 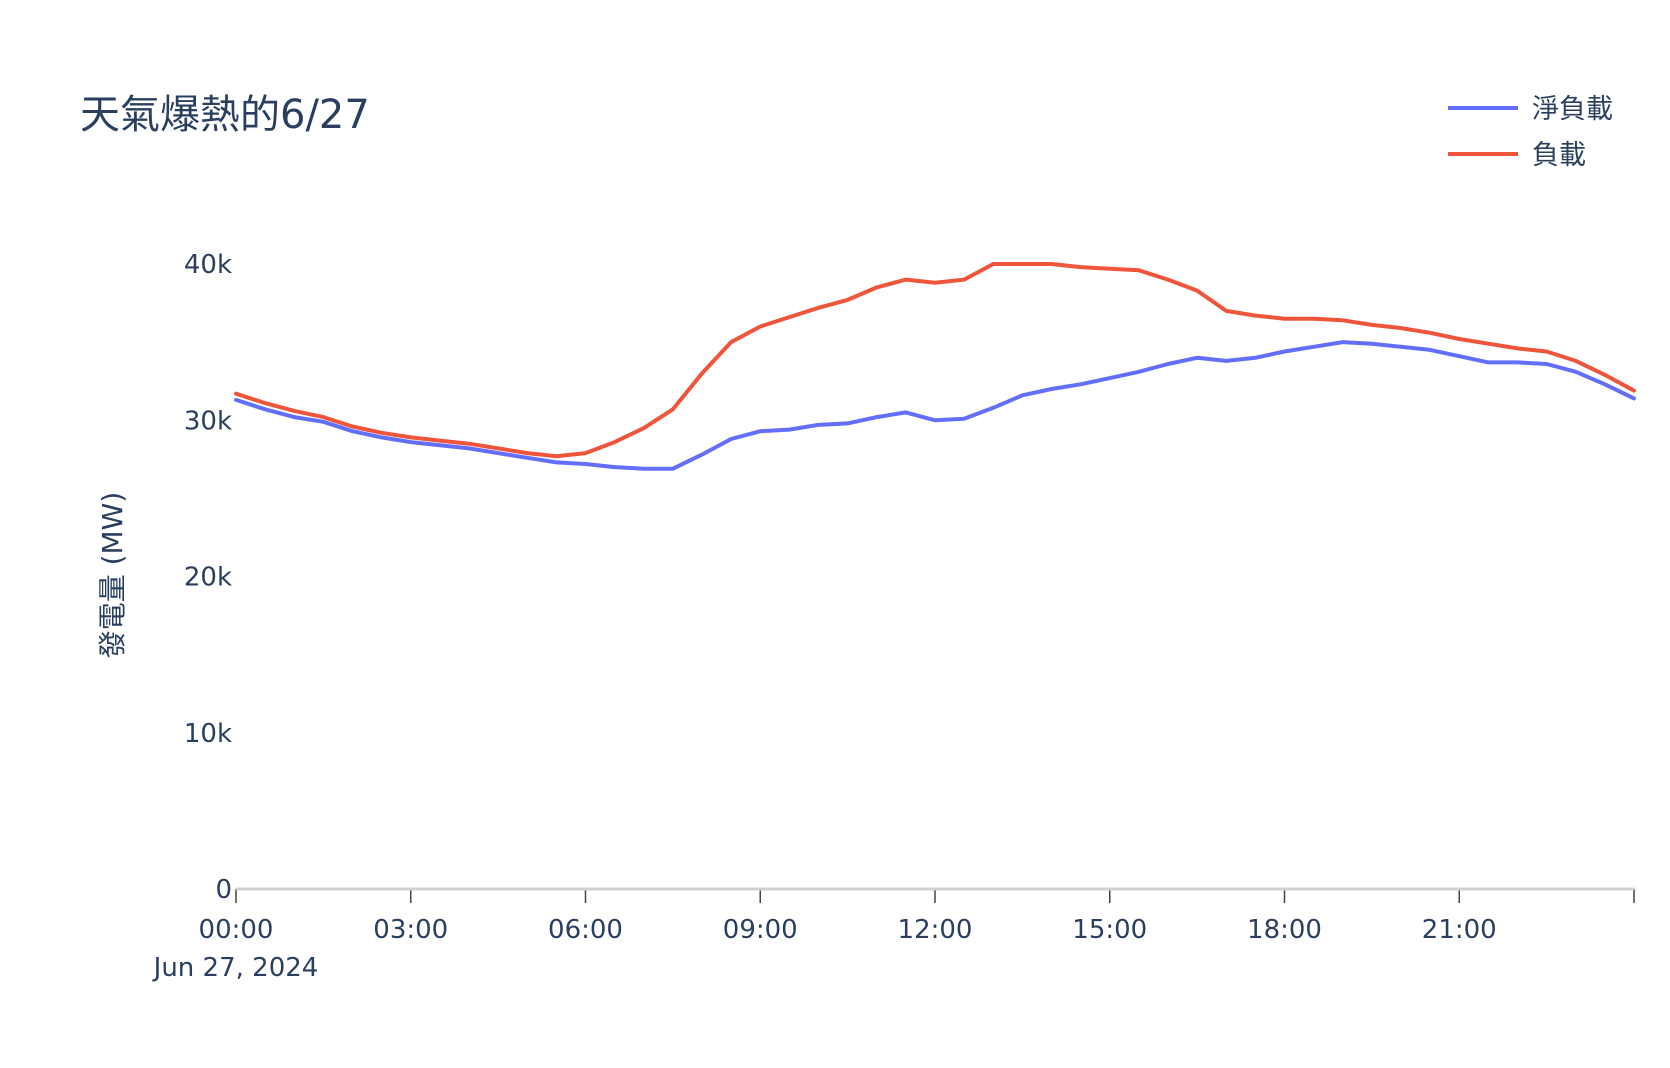 I want to click on x-tick-label: 18:00, so click(x=1284, y=930).